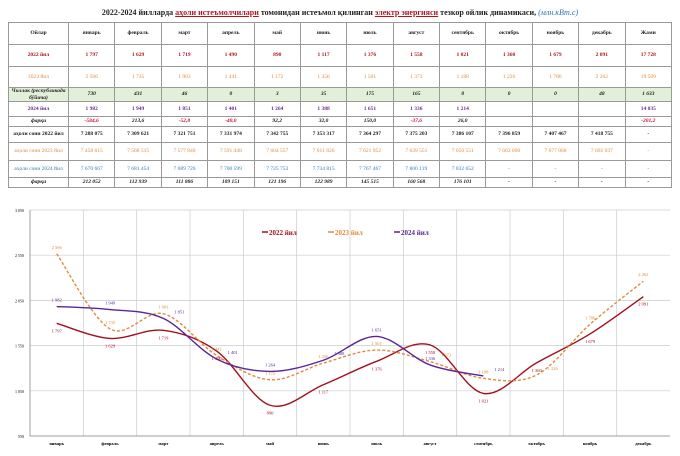  What do you see at coordinates (91, 121) in the screenshot?
I see `table-cell: -584,6` at bounding box center [91, 121].